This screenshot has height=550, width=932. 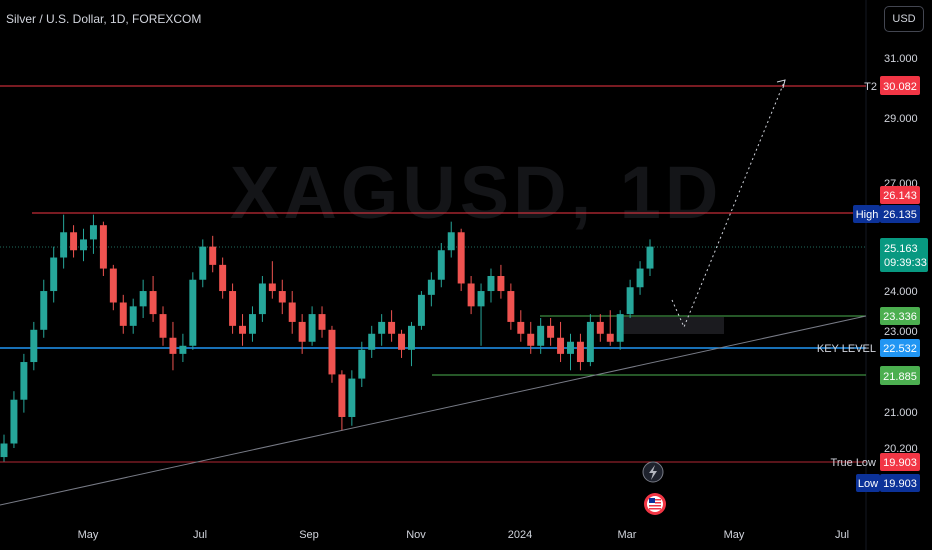 I want to click on support-upper-value: 23.336, so click(x=900, y=317).